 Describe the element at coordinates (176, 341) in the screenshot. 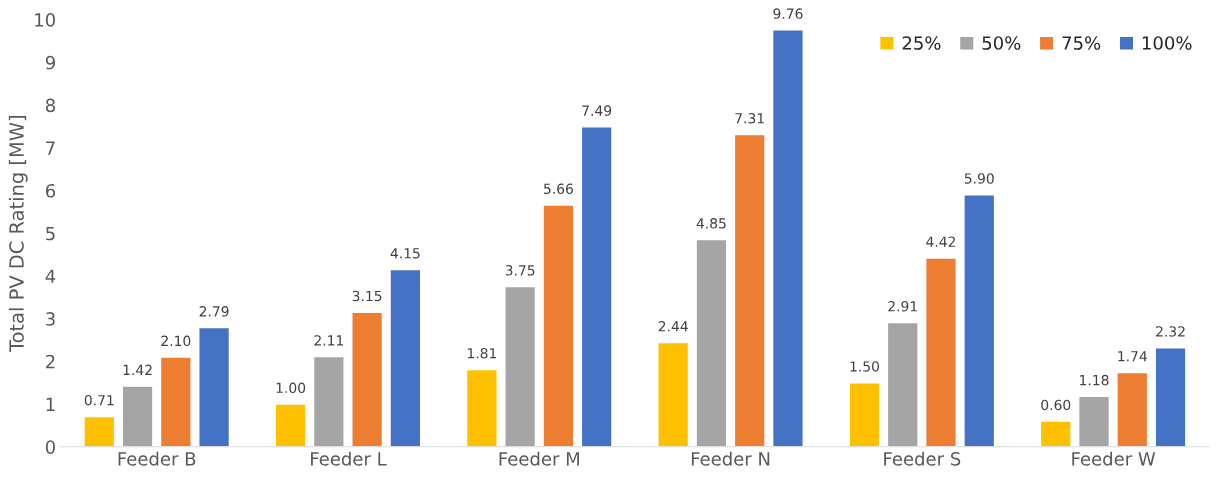

I see `data-label: 2.10` at that location.